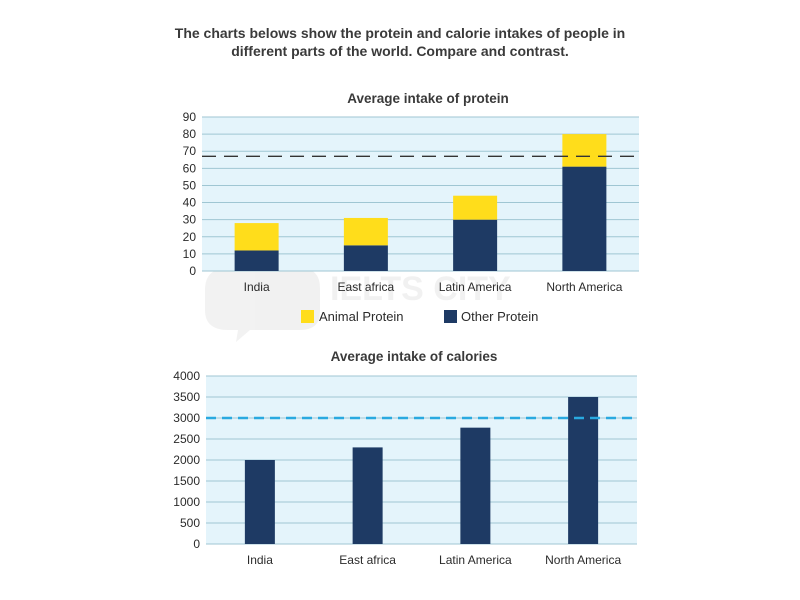 Image resolution: width=800 pixels, height=600 pixels. I want to click on protein-y-tick-label: 50, so click(190, 185).